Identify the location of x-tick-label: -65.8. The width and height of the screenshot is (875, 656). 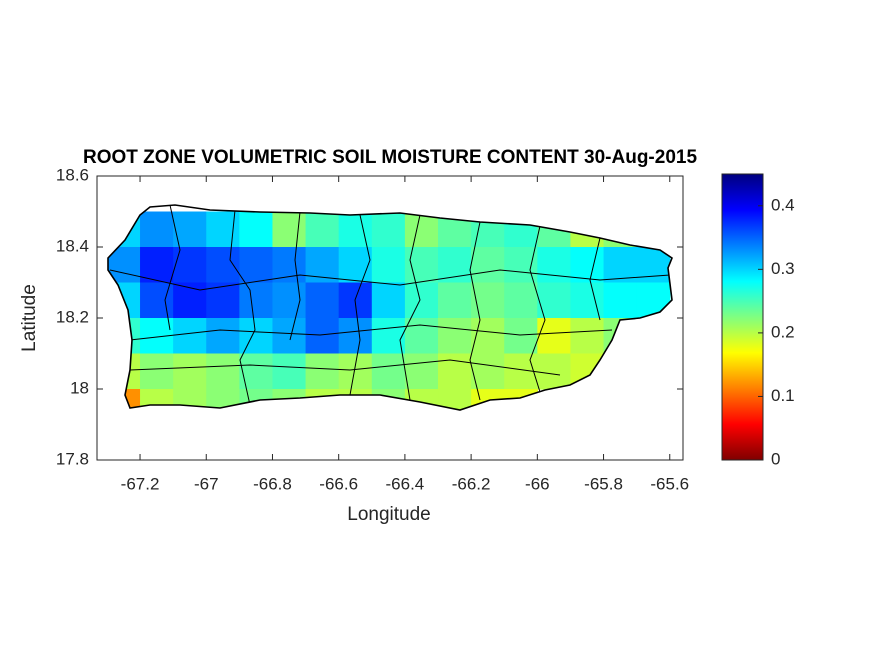
(603, 483).